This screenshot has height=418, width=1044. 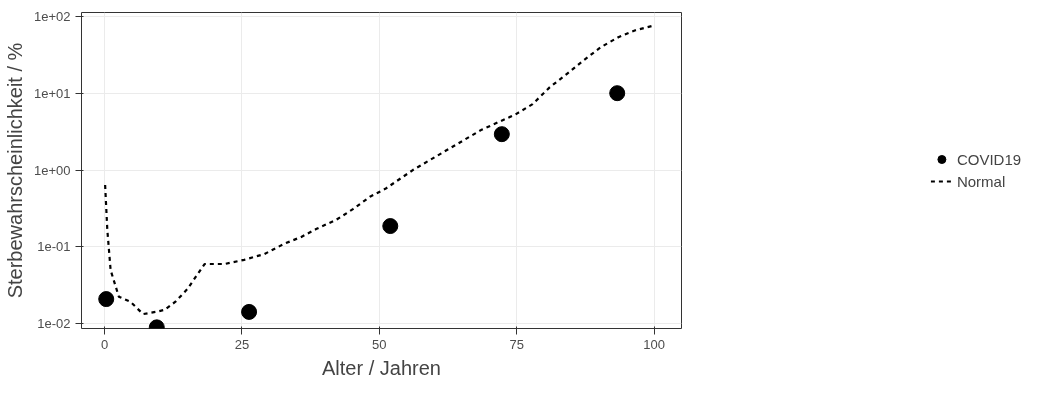 What do you see at coordinates (381, 367) in the screenshot?
I see `x-axis-title: Alter / Jahren` at bounding box center [381, 367].